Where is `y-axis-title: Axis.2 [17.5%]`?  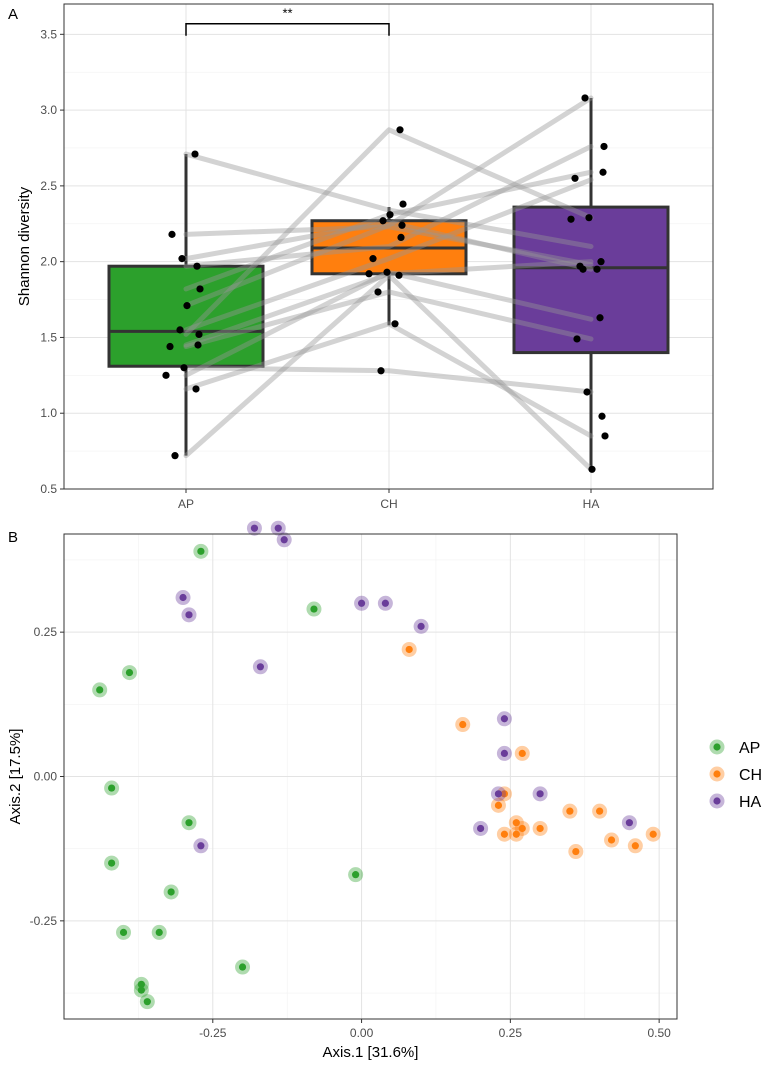
y-axis-title: Axis.2 [17.5%] is located at coordinates (15, 777).